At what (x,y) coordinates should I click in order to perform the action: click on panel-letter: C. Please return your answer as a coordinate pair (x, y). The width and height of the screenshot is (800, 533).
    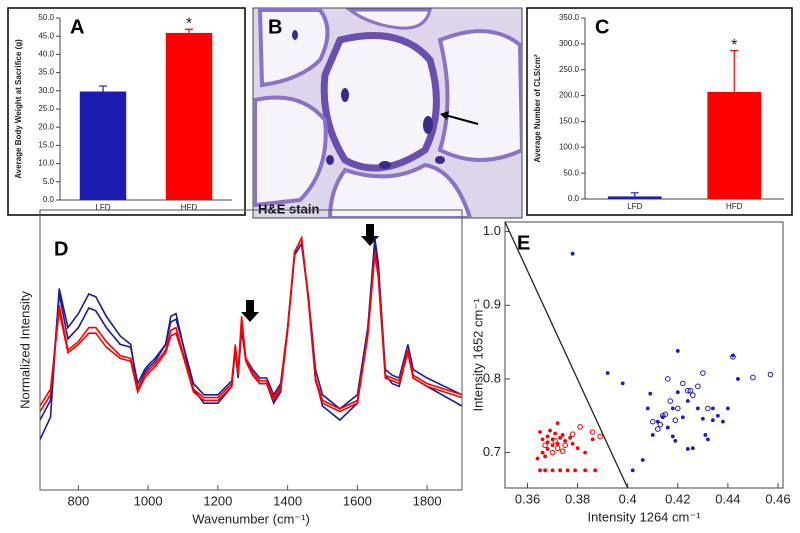
    Looking at the image, I should click on (602, 27).